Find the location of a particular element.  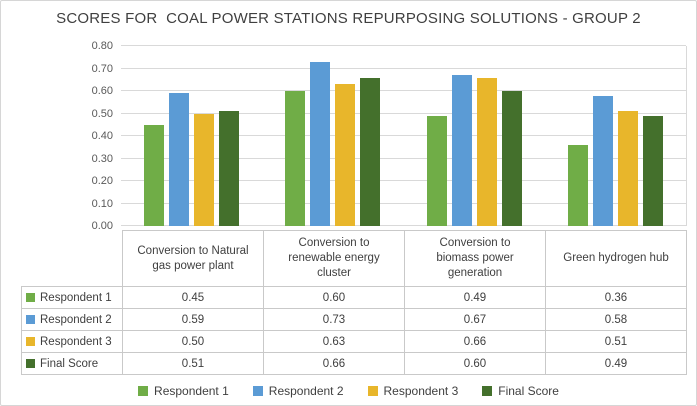

y-tick-label: 0.60 is located at coordinates (102, 91).